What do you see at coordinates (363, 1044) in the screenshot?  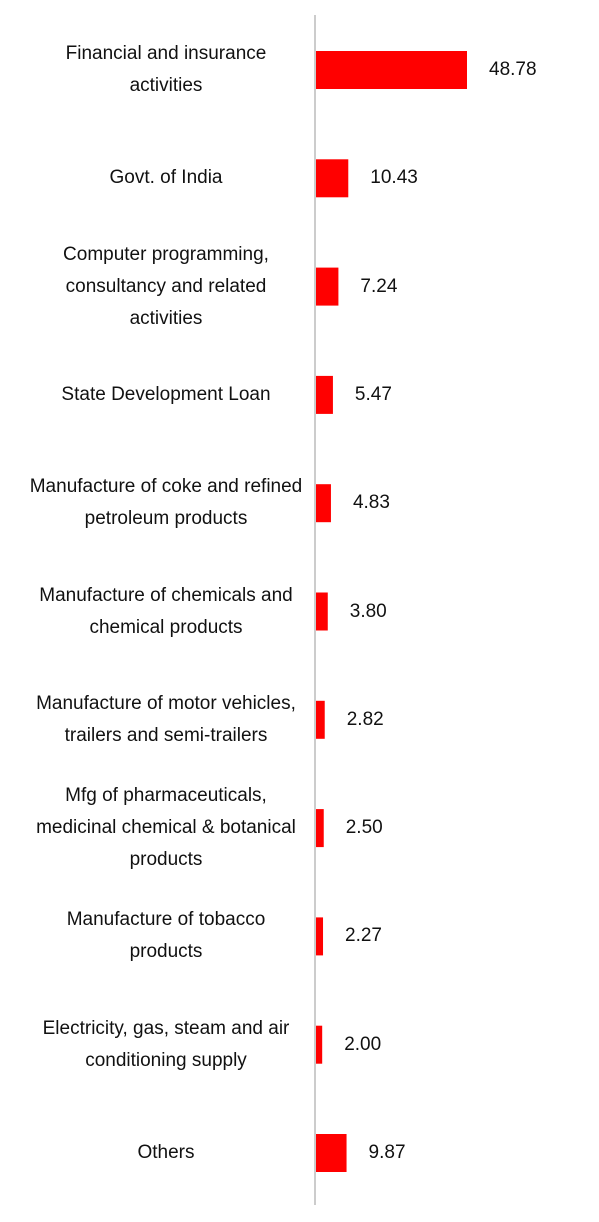 I see `data-label: 2.00` at bounding box center [363, 1044].